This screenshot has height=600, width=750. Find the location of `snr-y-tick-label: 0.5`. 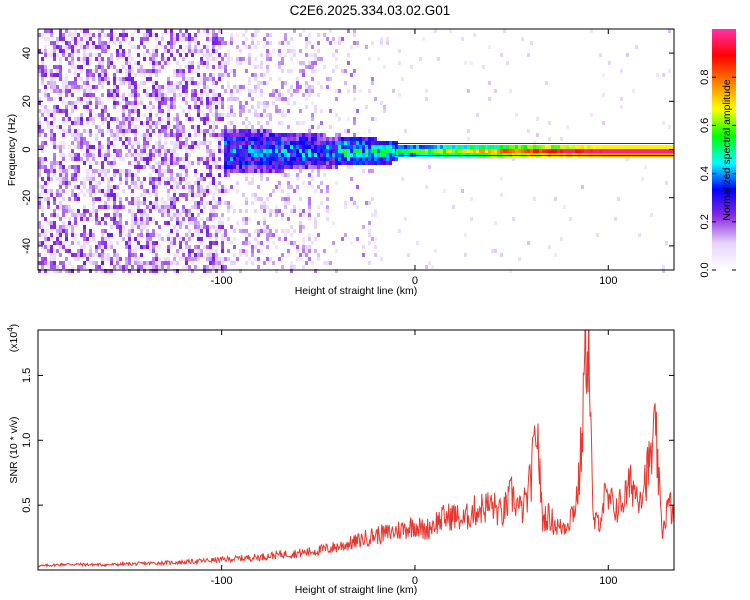

snr-y-tick-label: 0.5 is located at coordinates (27, 504).